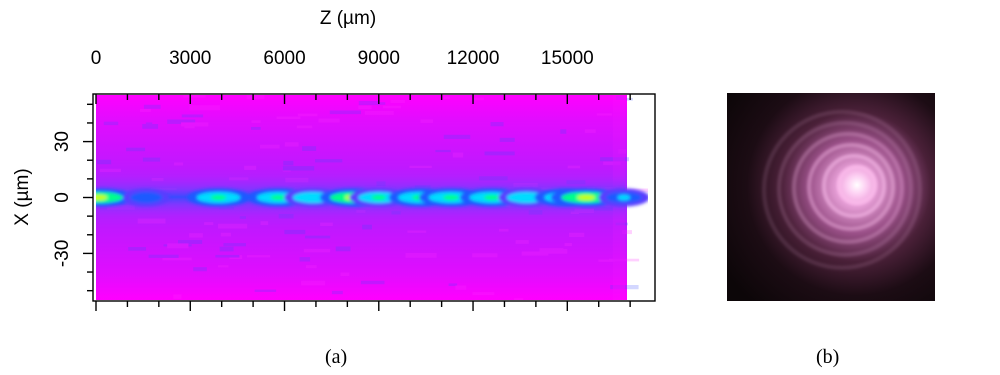  Describe the element at coordinates (109, 197) in the screenshot. I see `hotspot` at that location.